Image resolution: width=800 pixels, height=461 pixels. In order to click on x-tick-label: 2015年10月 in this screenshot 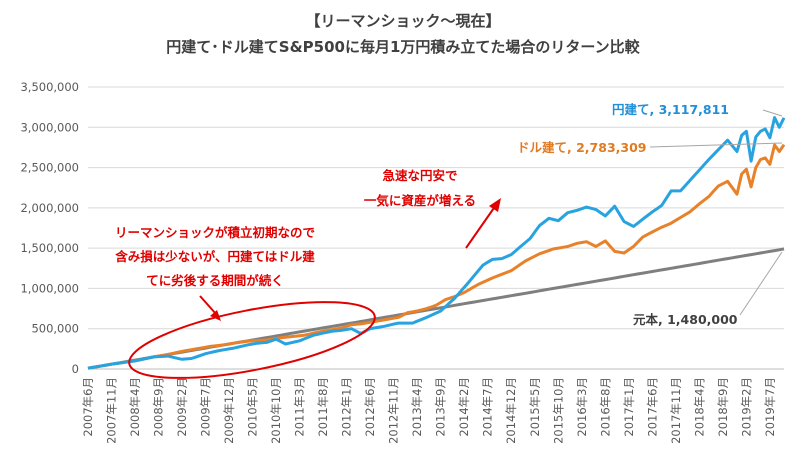, I will do `click(558, 410)`.